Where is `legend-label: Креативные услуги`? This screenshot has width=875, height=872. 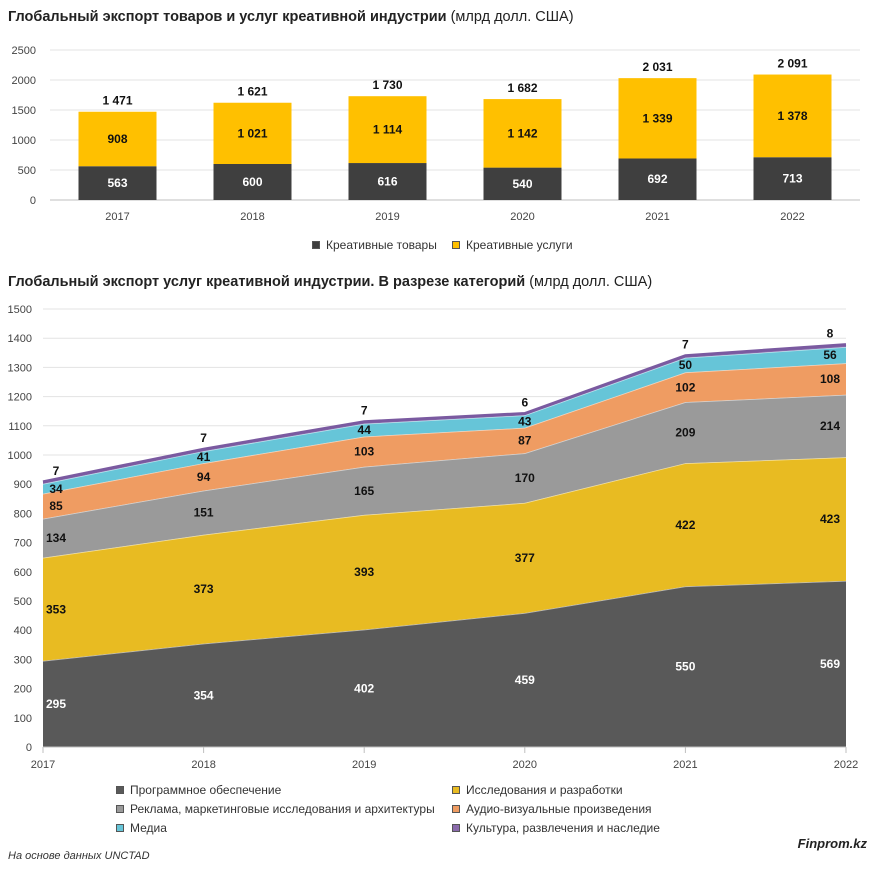
legend-label: Креативные услуги is located at coordinates (519, 245).